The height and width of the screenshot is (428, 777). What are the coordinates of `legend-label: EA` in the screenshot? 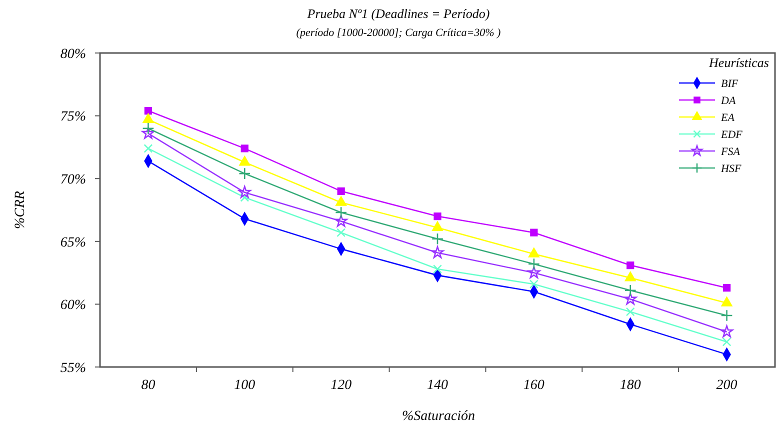 It's located at (727, 118).